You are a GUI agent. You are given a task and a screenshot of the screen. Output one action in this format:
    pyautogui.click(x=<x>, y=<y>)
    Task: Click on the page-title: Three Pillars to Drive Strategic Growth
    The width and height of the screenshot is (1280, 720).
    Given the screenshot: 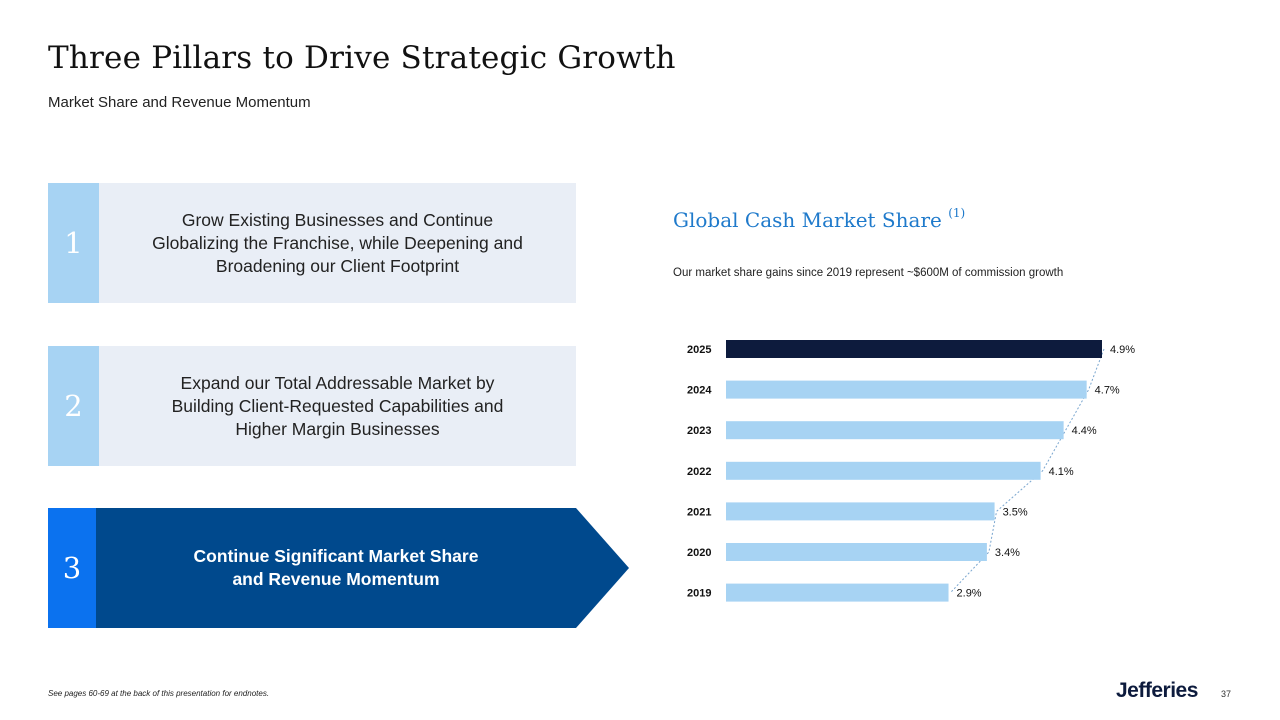 What is the action you would take?
    pyautogui.click(x=362, y=58)
    